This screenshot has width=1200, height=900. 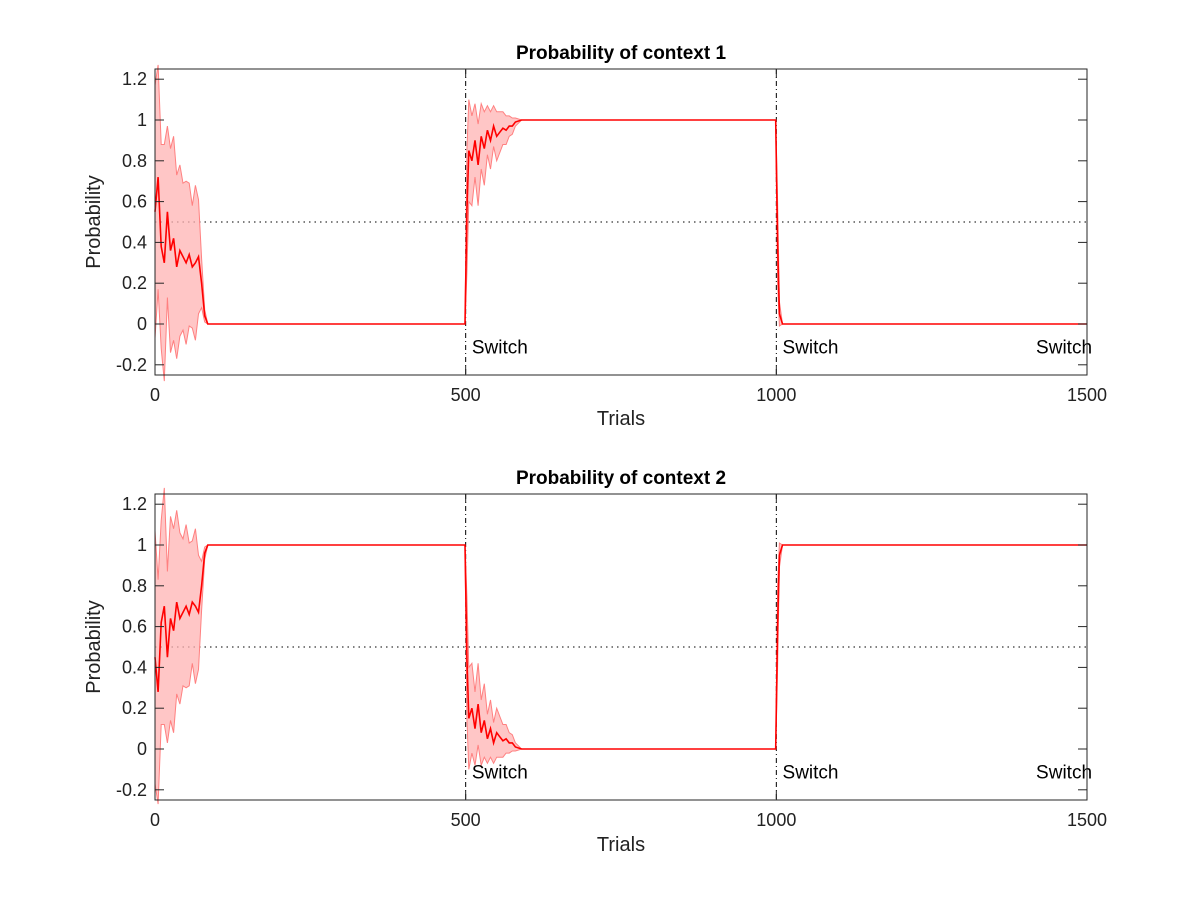 What do you see at coordinates (621, 53) in the screenshot?
I see `panel-title: Probability of context 1` at bounding box center [621, 53].